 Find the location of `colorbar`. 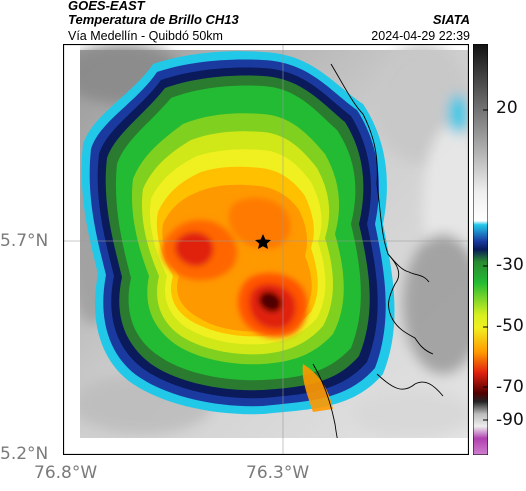

colorbar is located at coordinates (480, 249).